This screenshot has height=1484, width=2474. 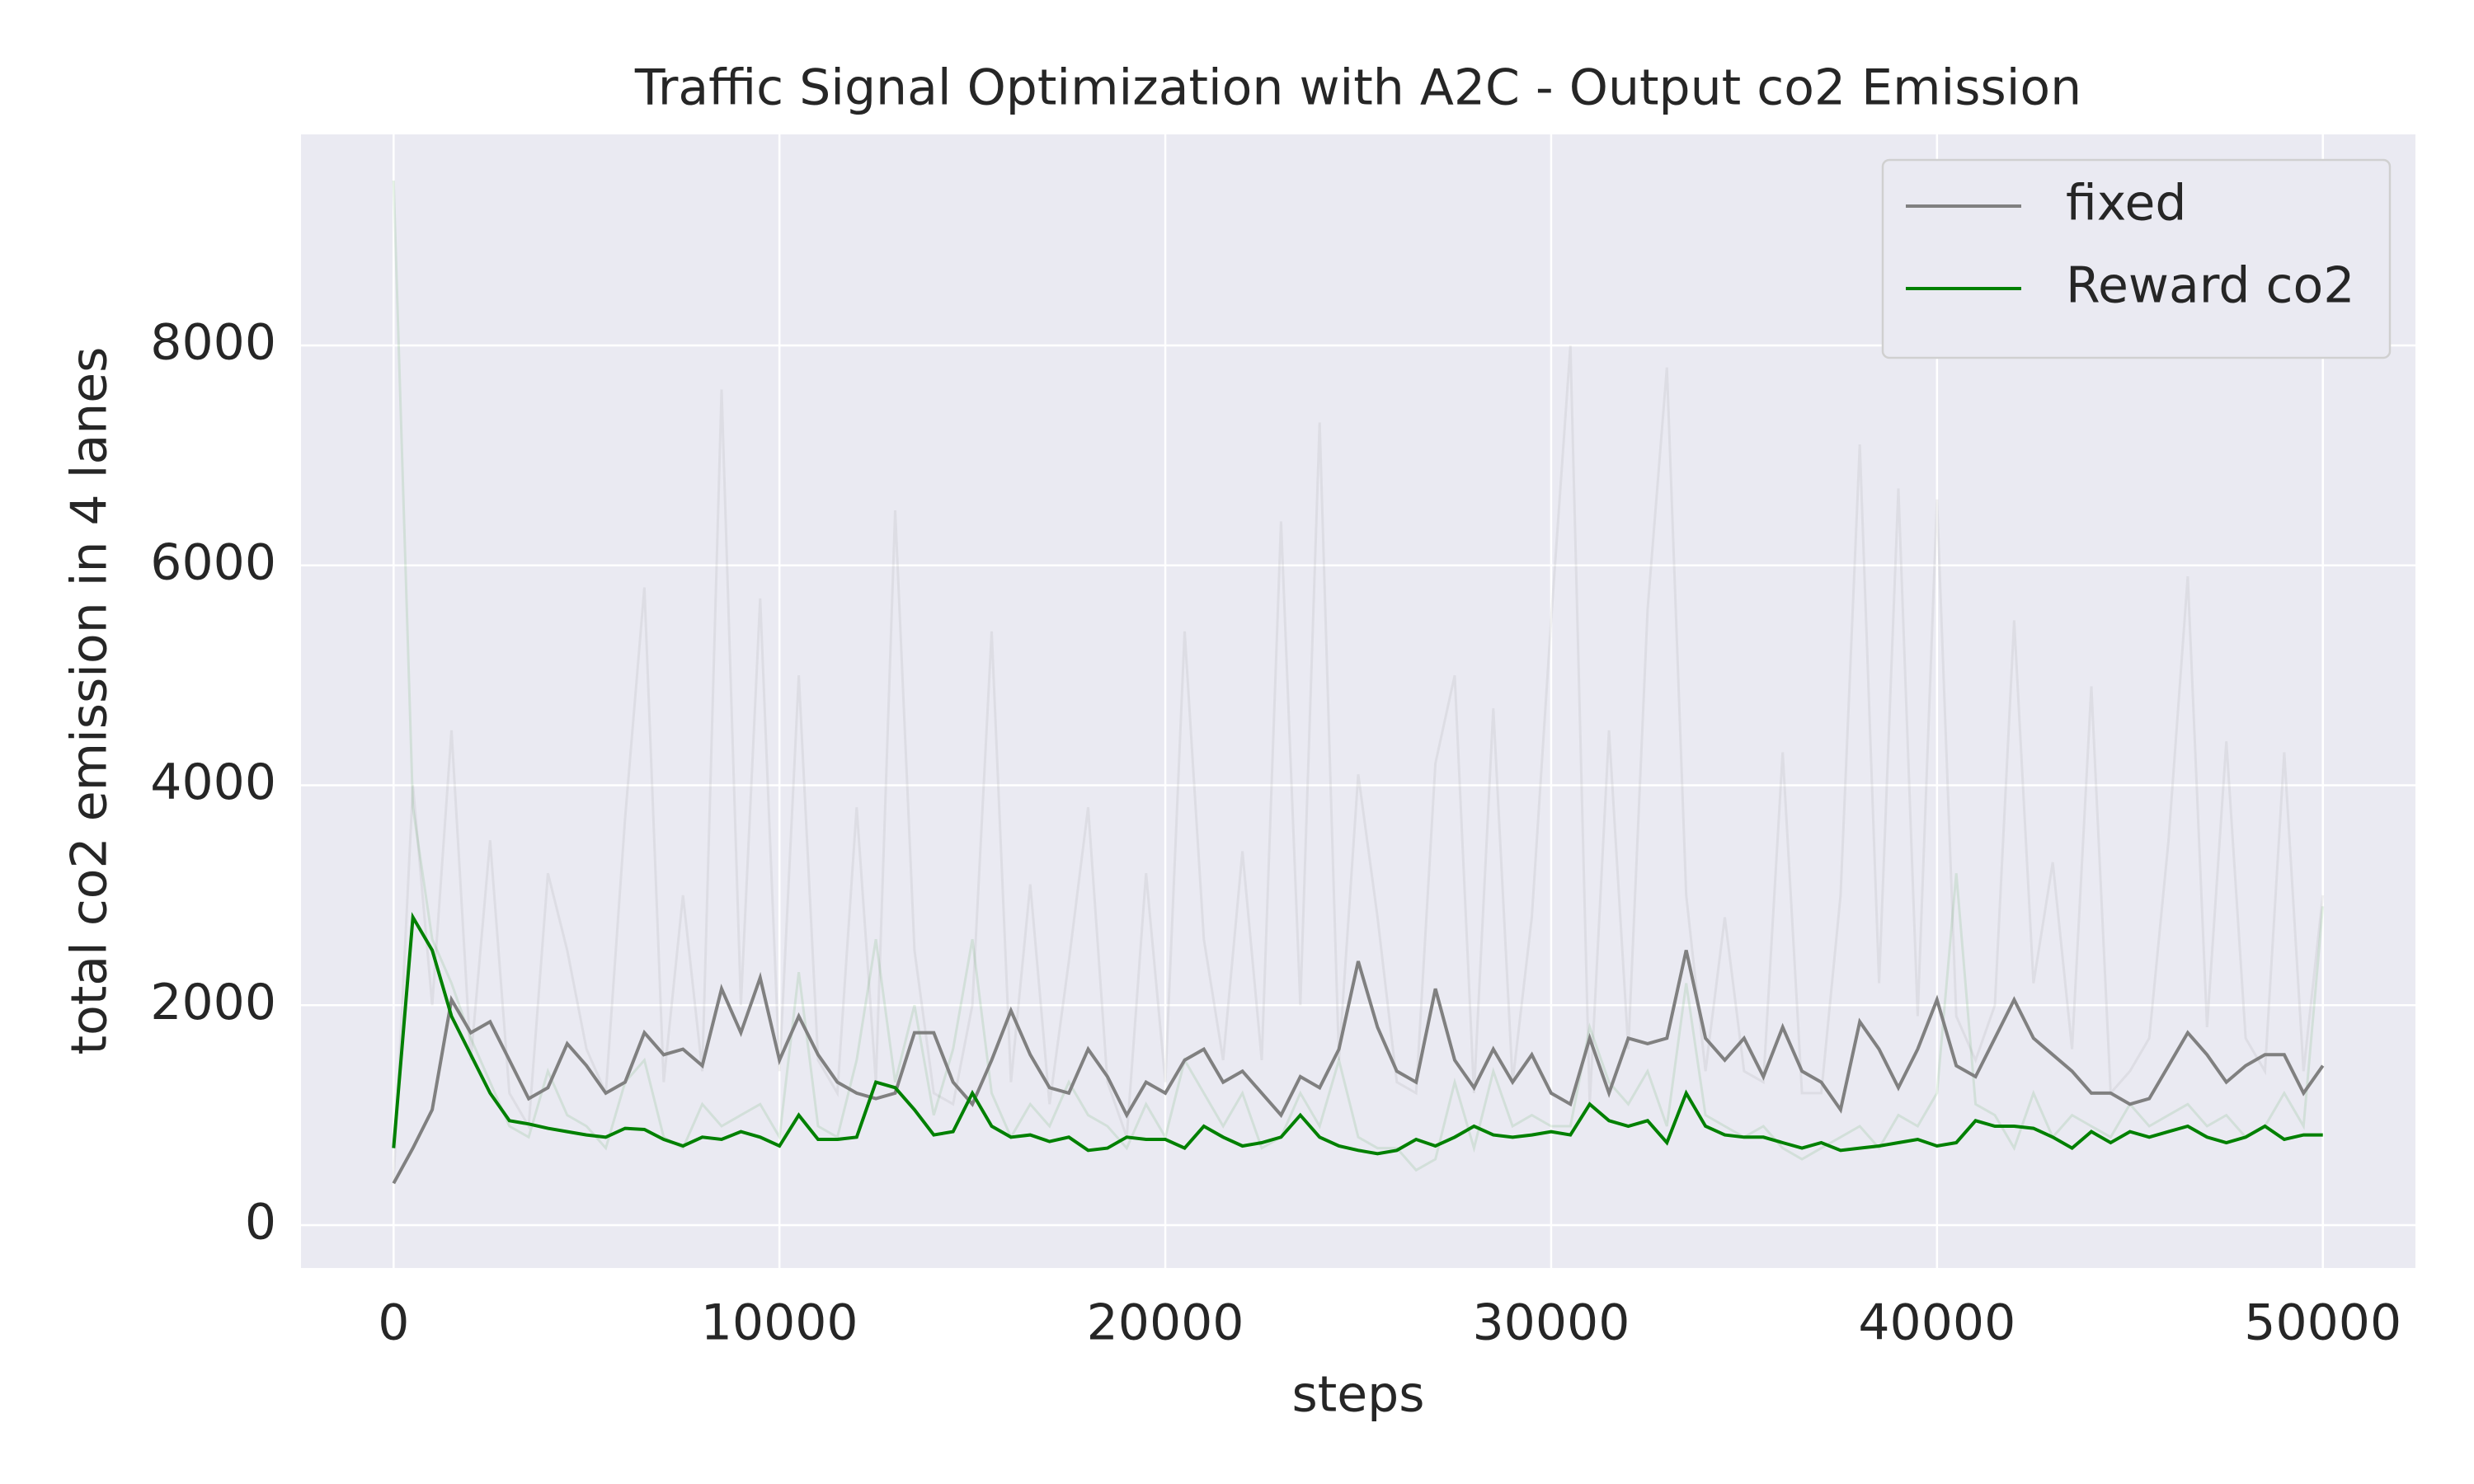 What do you see at coordinates (260, 1223) in the screenshot?
I see `y-tick-label: 0` at bounding box center [260, 1223].